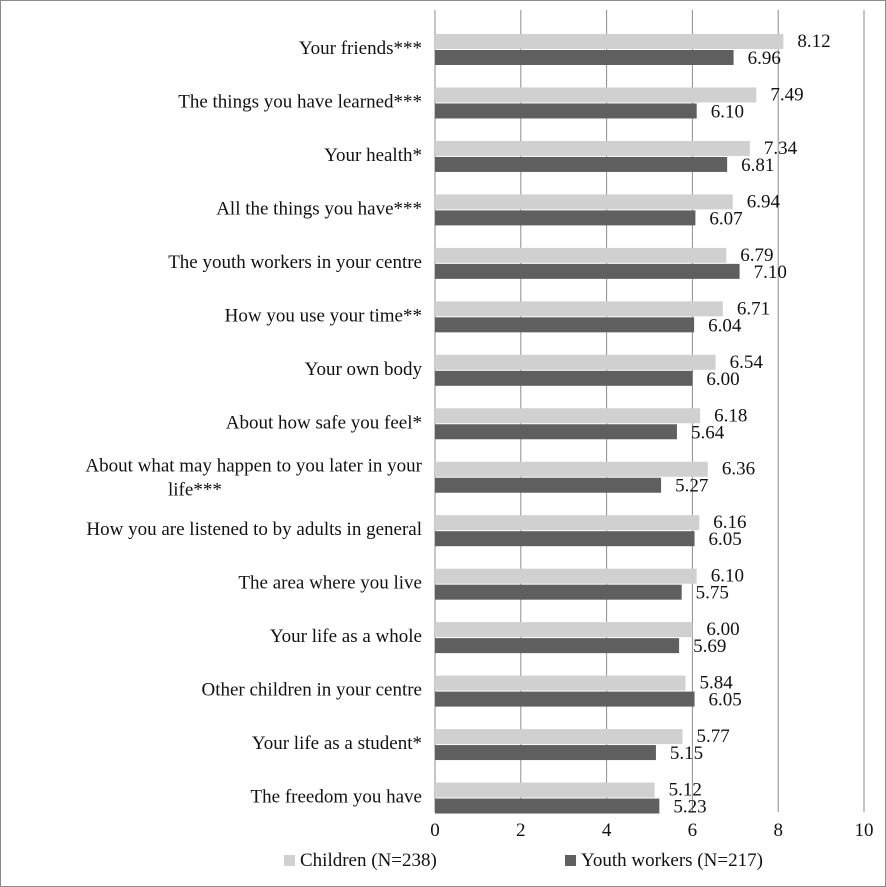 This screenshot has height=887, width=886. What do you see at coordinates (336, 797) in the screenshot?
I see `category-label: The freedom you have` at bounding box center [336, 797].